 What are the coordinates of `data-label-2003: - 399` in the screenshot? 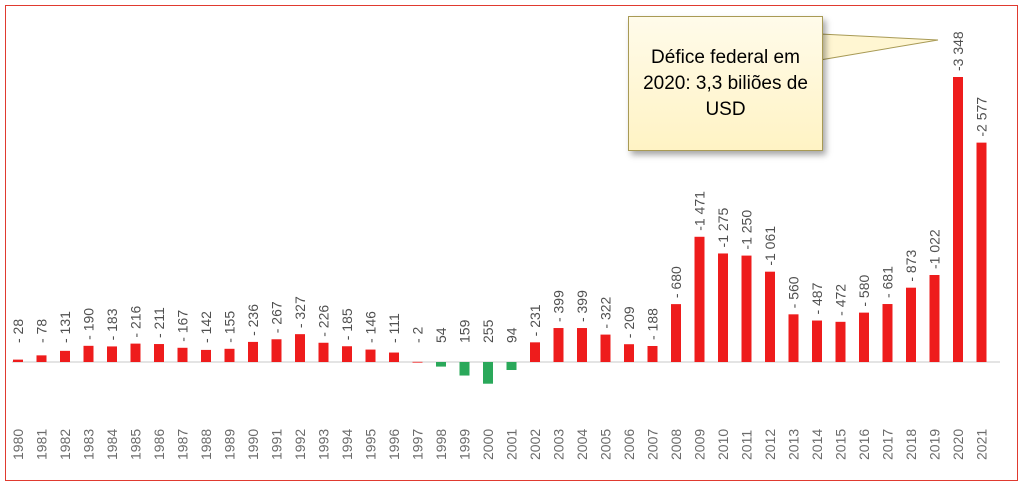 It's located at (559, 306).